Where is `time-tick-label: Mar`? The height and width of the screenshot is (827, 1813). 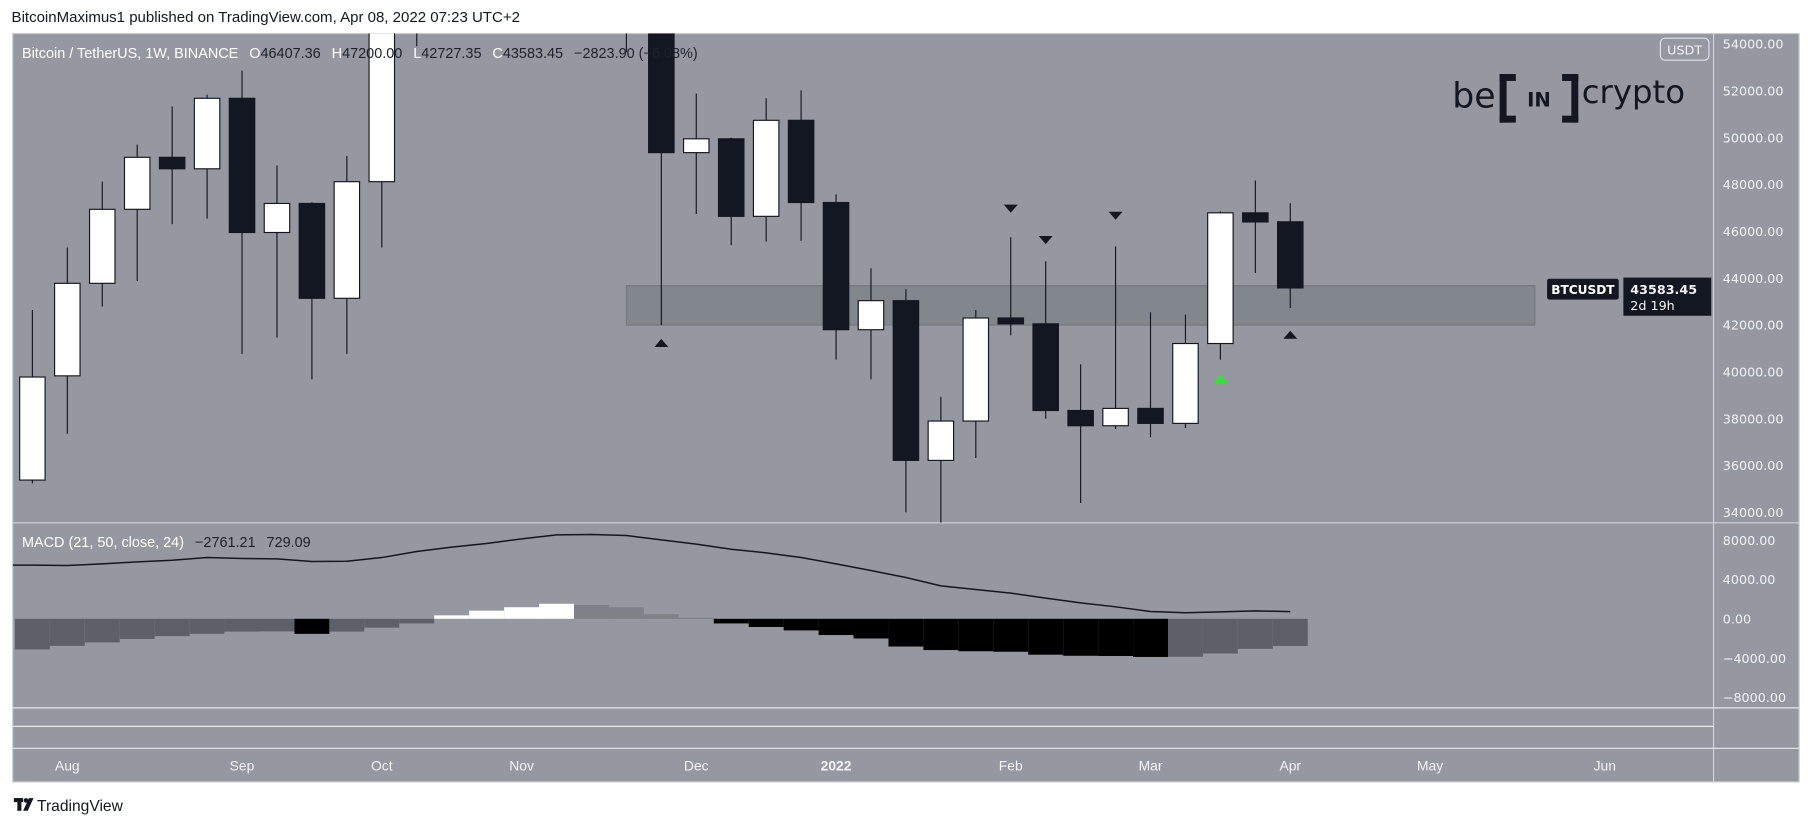 time-tick-label: Mar is located at coordinates (1151, 765).